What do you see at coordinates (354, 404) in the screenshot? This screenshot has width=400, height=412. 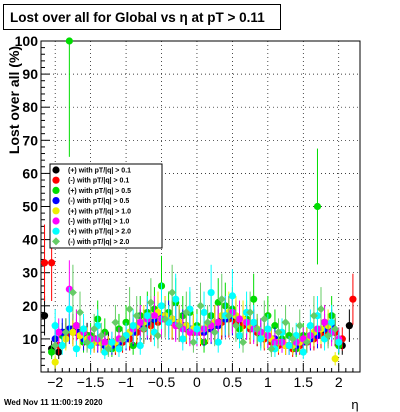 I see `x-axis-label: η` at bounding box center [354, 404].